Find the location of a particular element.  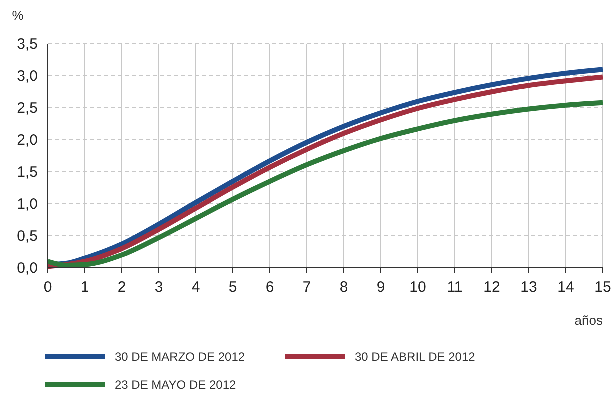

x-tick-label: 7 is located at coordinates (307, 287).